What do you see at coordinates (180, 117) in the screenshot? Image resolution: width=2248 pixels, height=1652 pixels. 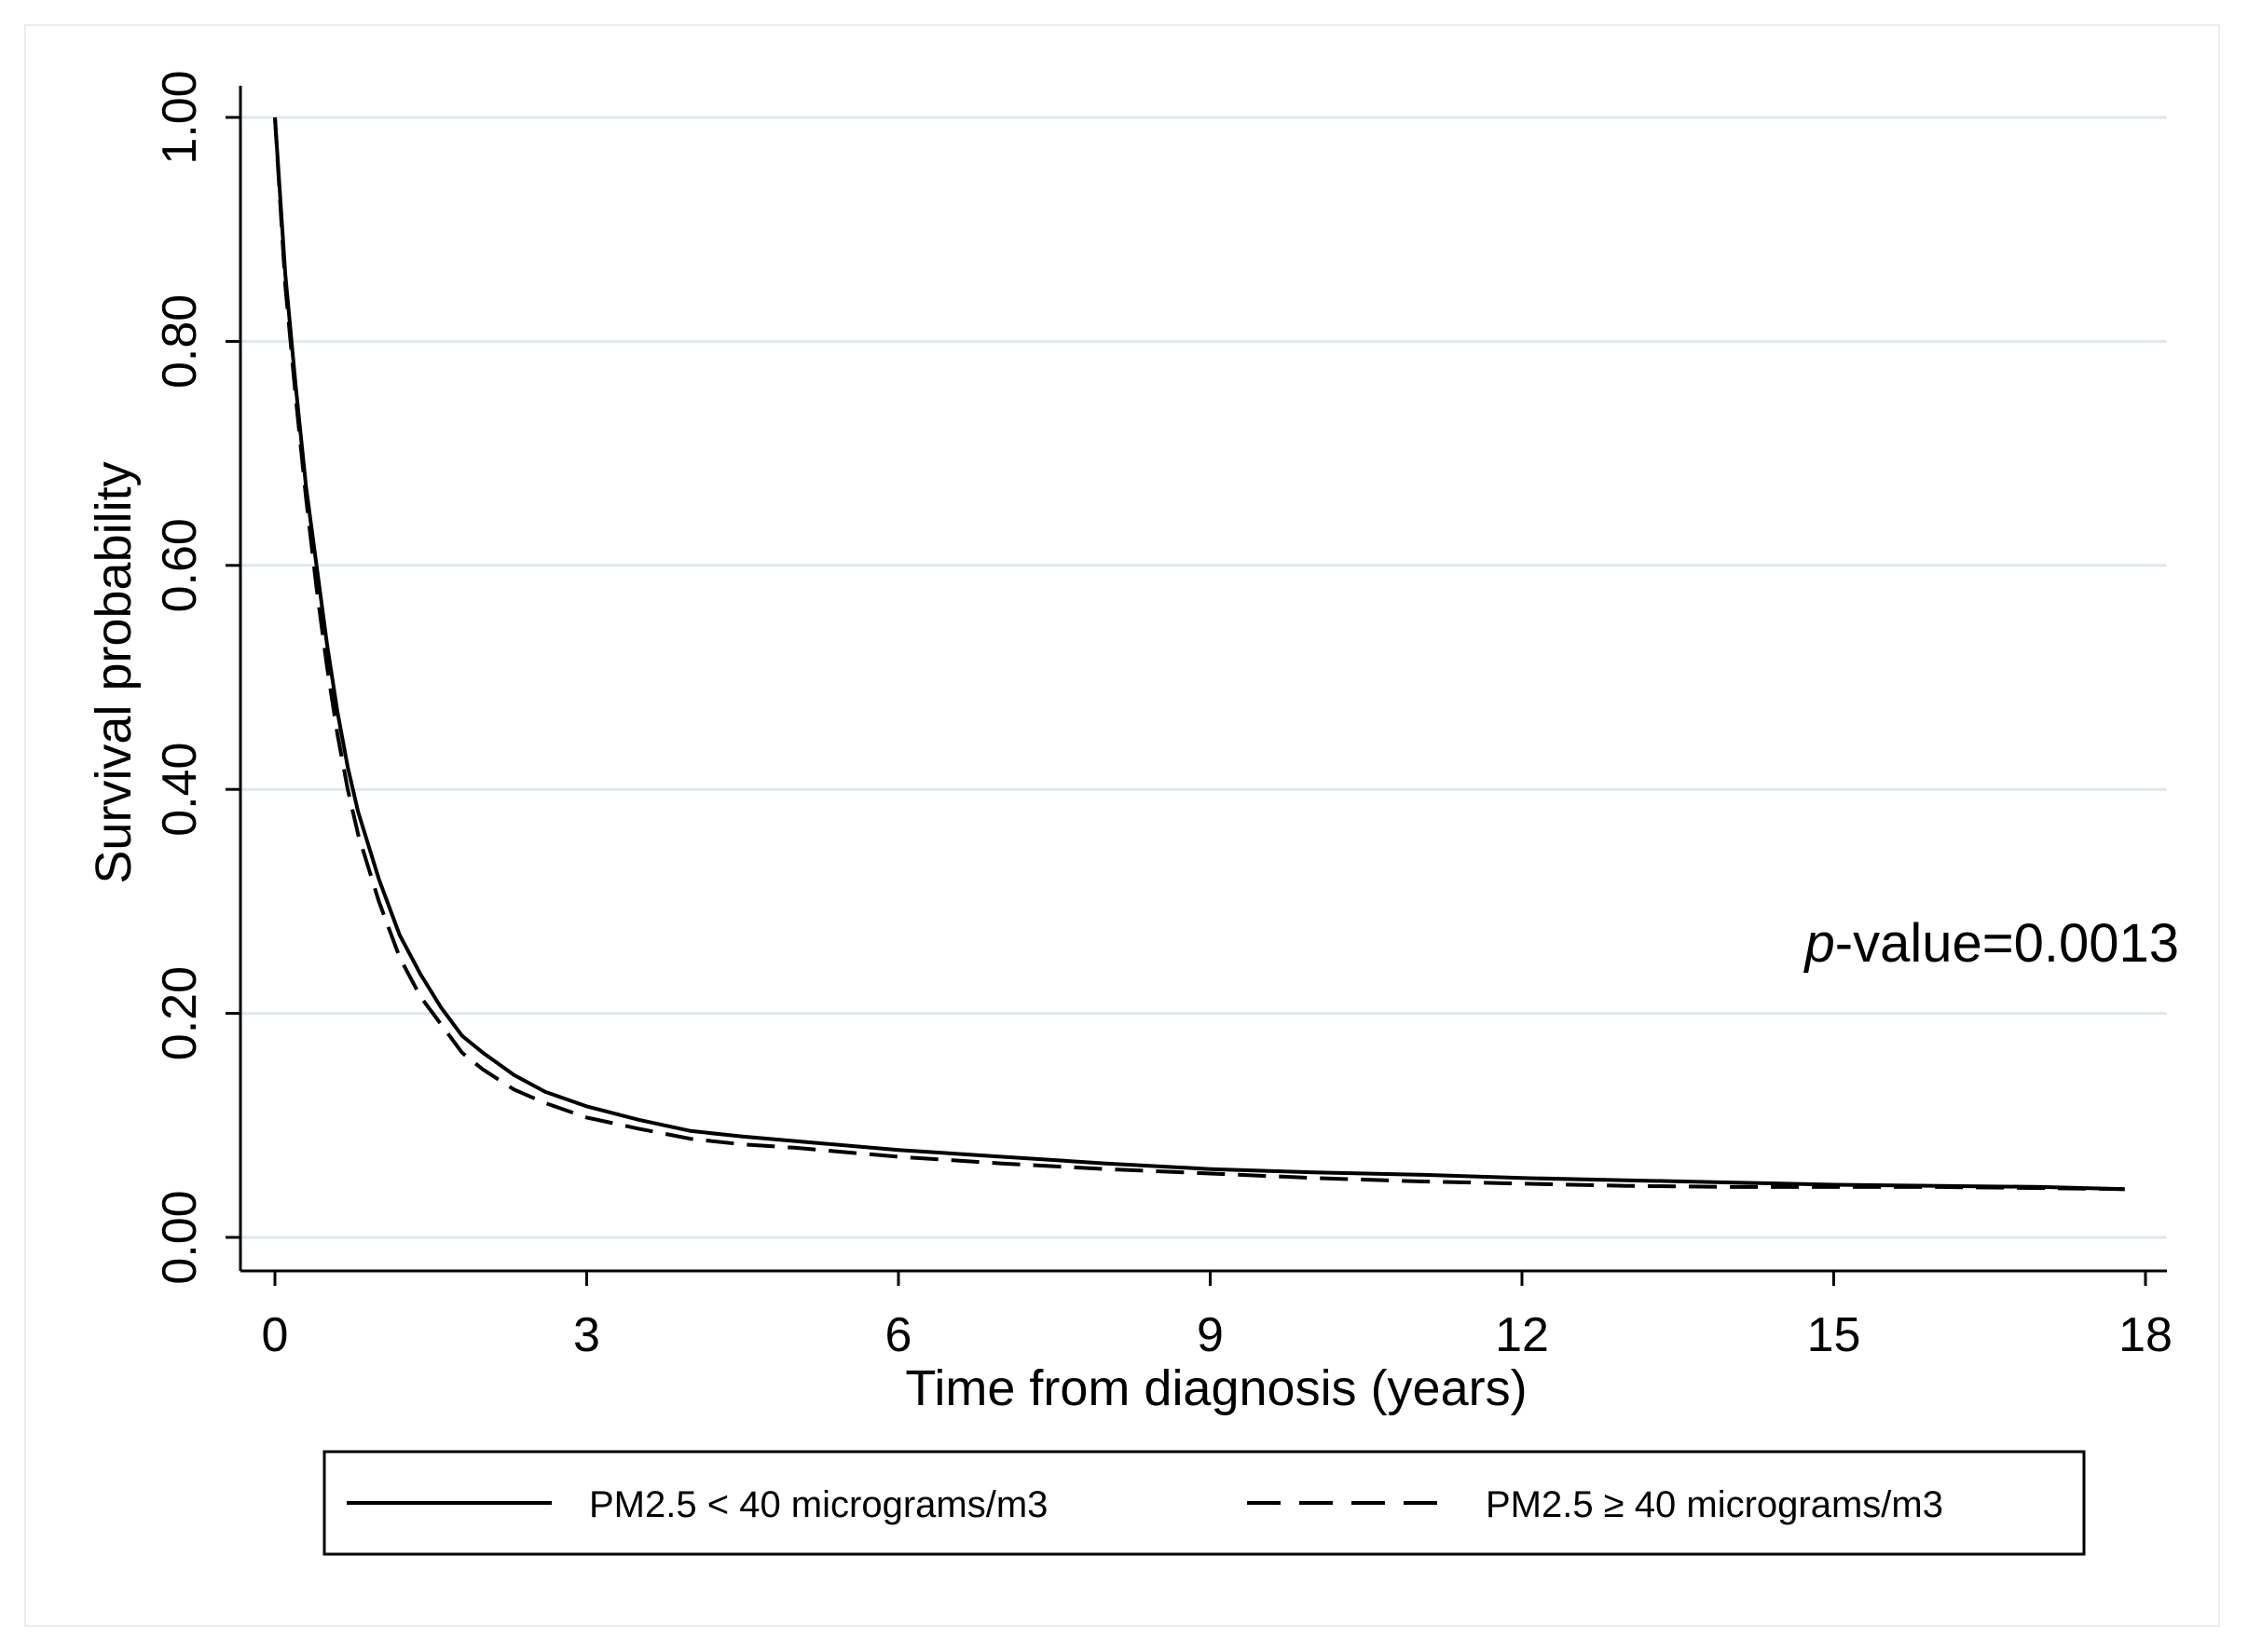 I see `y-tick-label: 1.00` at bounding box center [180, 117].